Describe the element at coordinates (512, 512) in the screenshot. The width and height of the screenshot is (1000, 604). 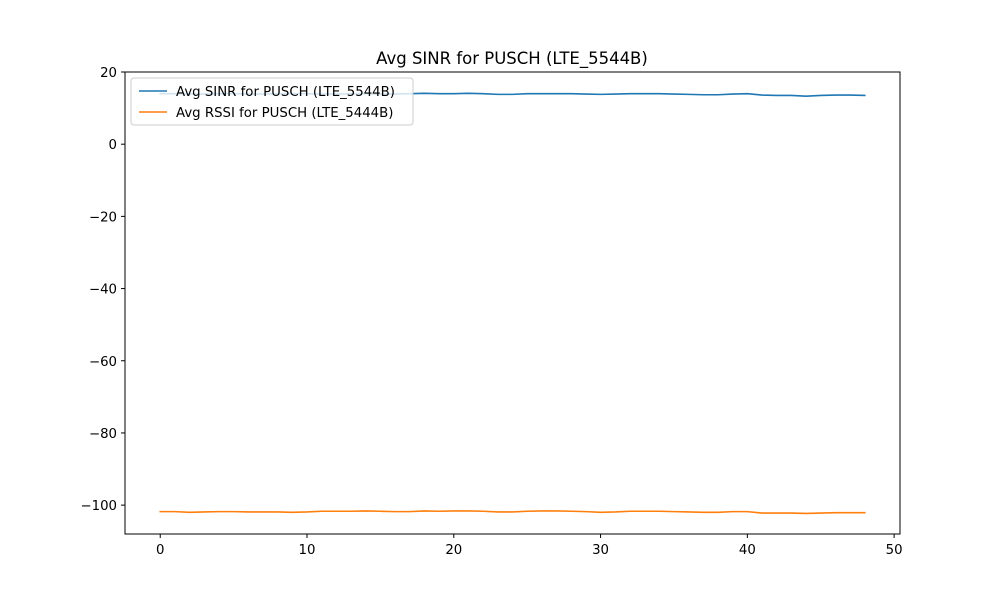
I see `series-line-rssi` at that location.